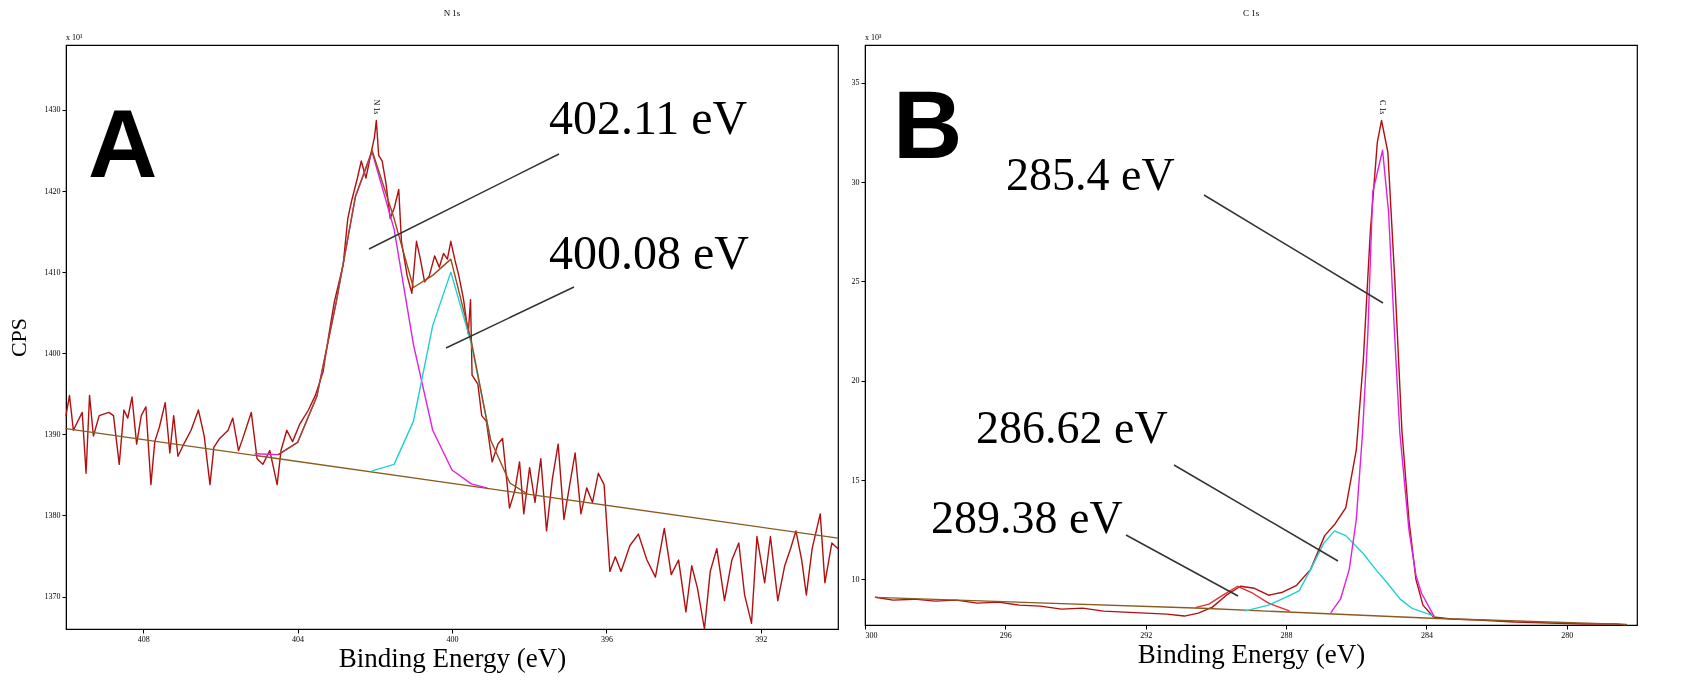 Image resolution: width=1682 pixels, height=697 pixels. I want to click on x-tick-label: 404, so click(298, 639).